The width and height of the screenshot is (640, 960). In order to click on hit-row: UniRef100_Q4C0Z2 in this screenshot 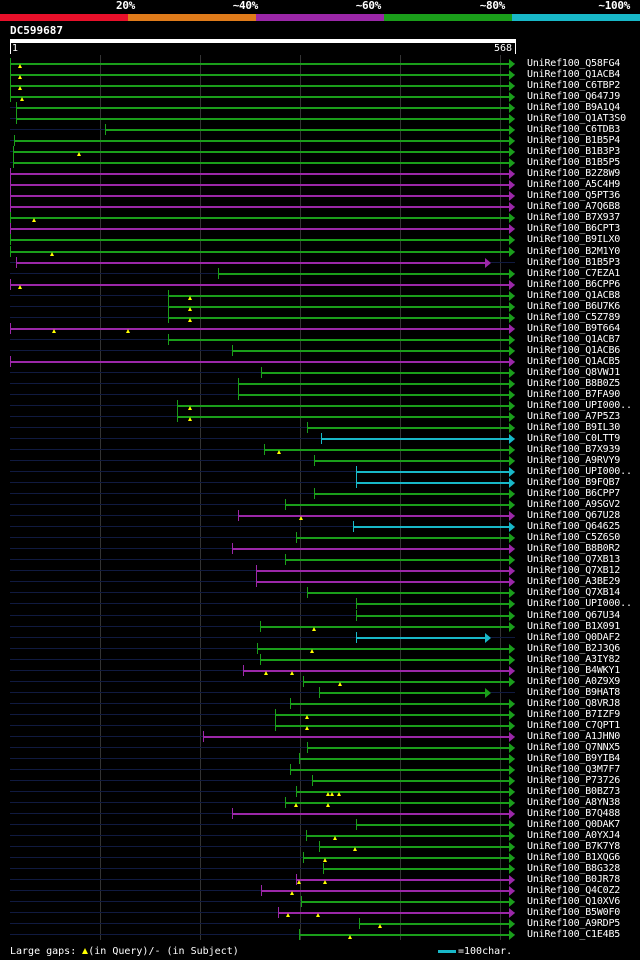, I will do `click(320, 891)`.